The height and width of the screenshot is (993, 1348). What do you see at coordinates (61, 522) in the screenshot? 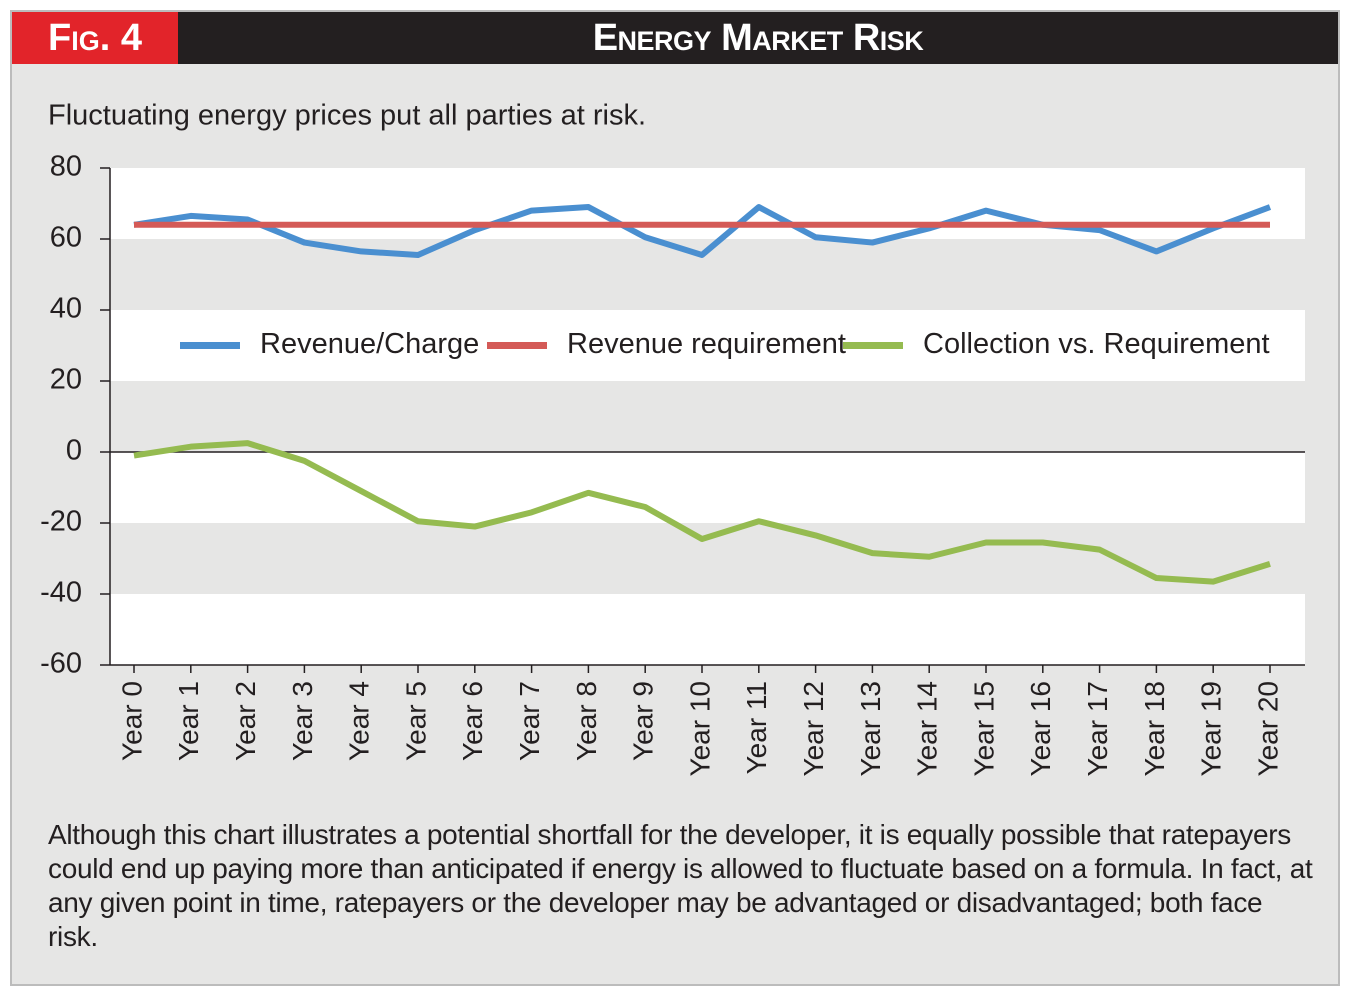
I see `y-tick-label: -20` at bounding box center [61, 522].